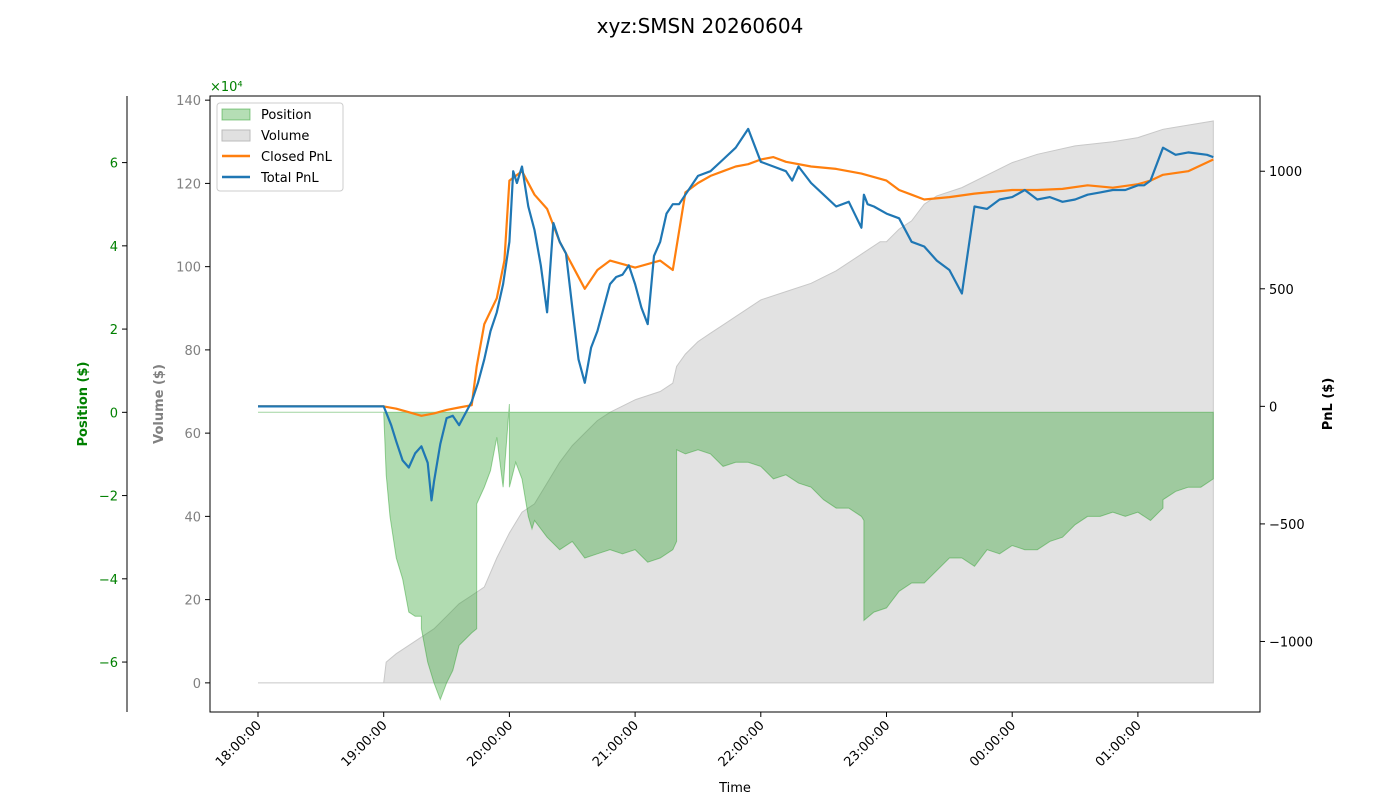 This screenshot has width=1400, height=800. What do you see at coordinates (1119, 744) in the screenshot?
I see `x-tick-label: 01:00:00` at bounding box center [1119, 744].